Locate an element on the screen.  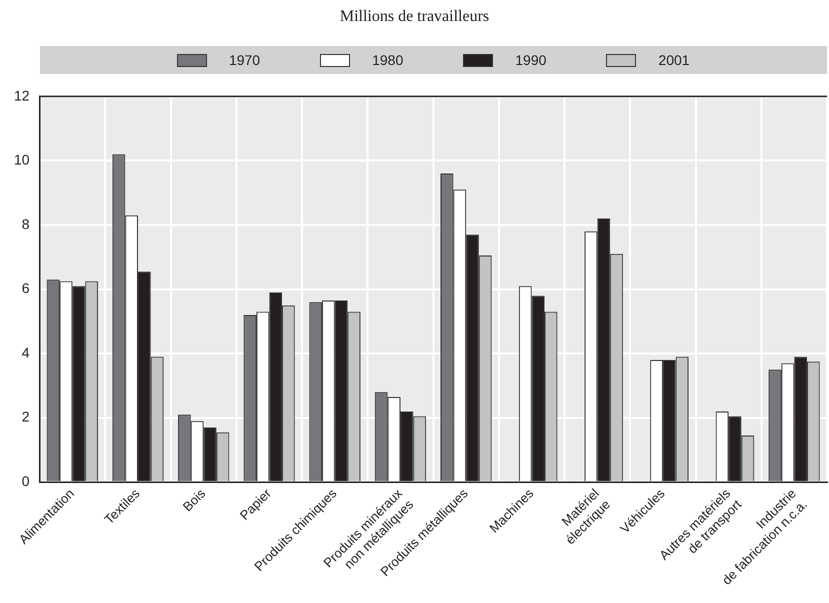
y-tick-label: 8 is located at coordinates (26, 224).